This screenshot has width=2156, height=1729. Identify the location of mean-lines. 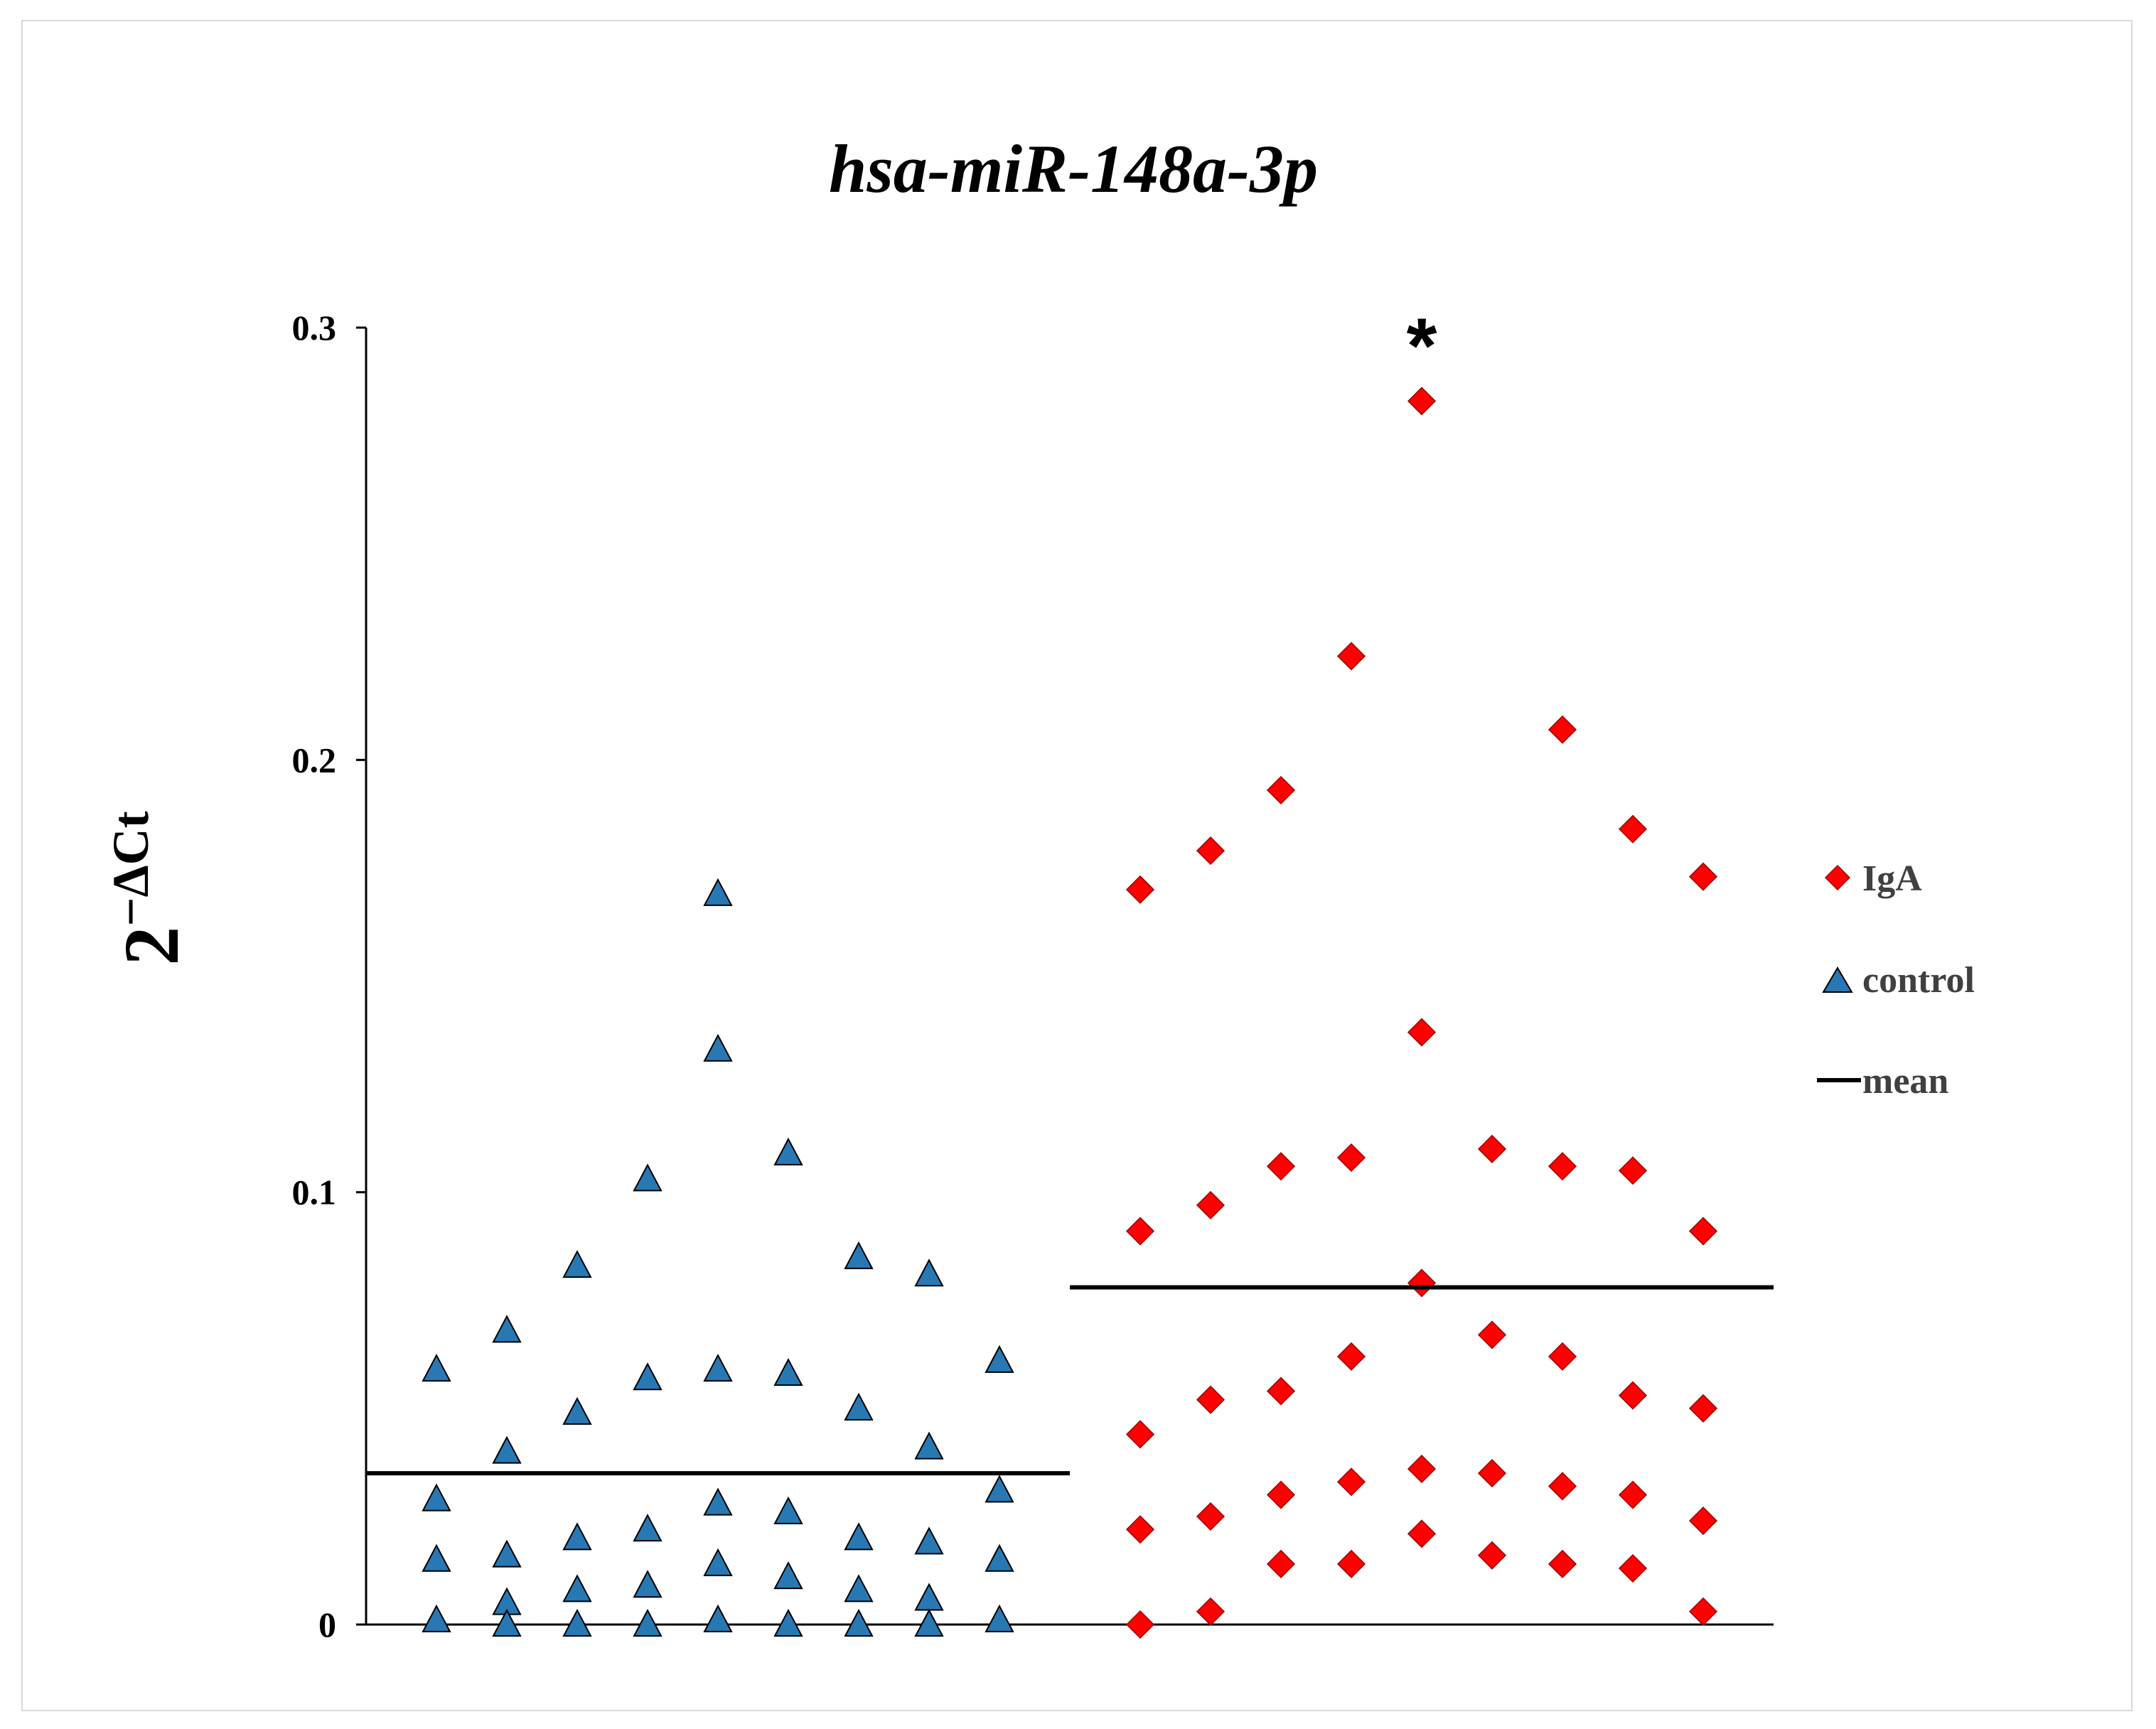
(1070, 1380).